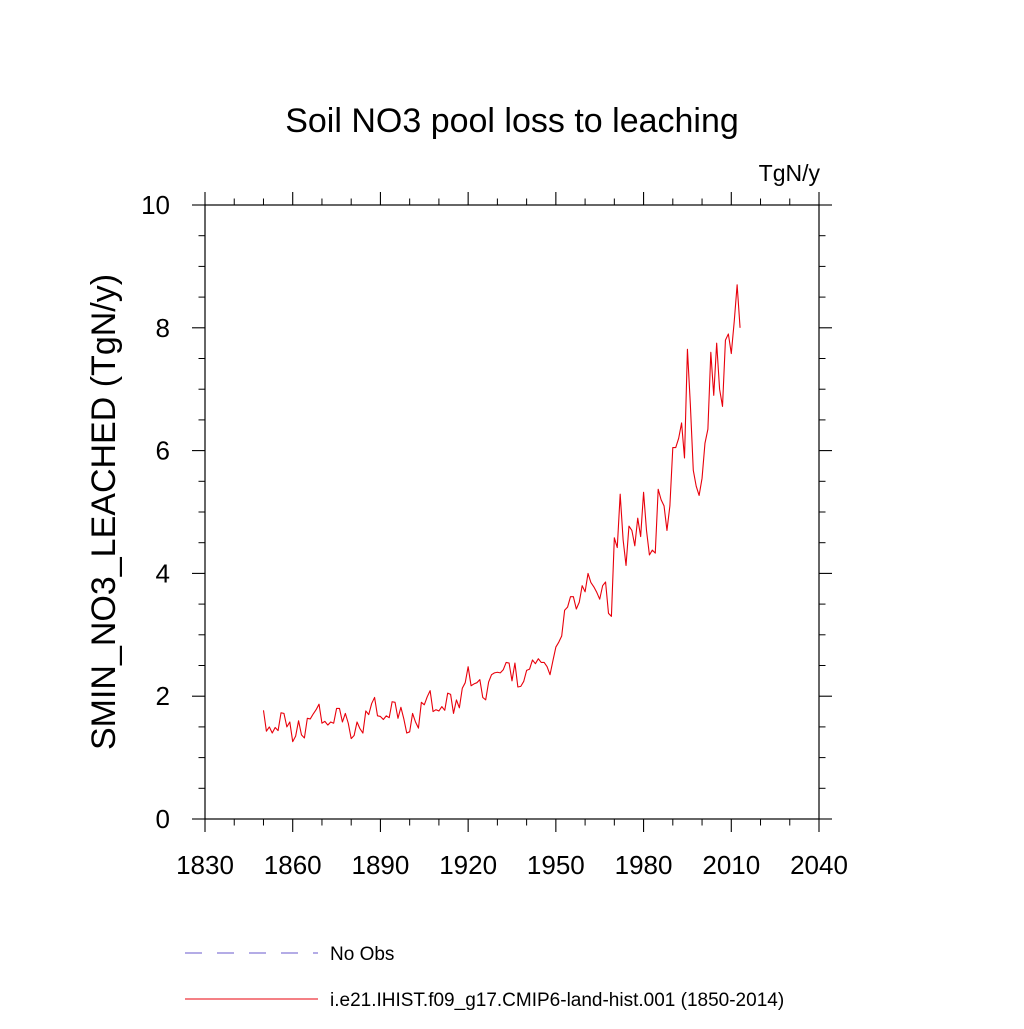  I want to click on x-tick-label: 1890, so click(381, 865).